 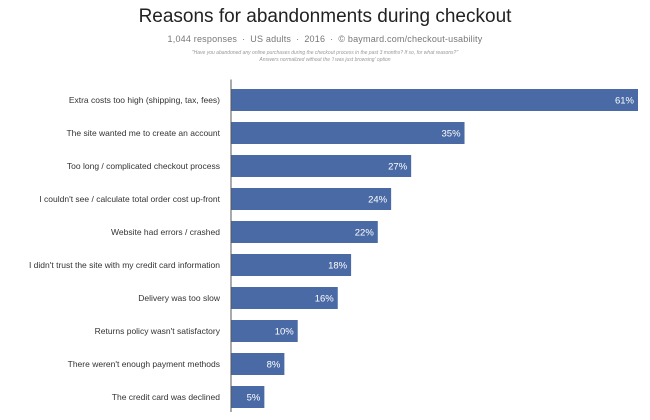 I want to click on value-label: 5%, so click(x=254, y=398).